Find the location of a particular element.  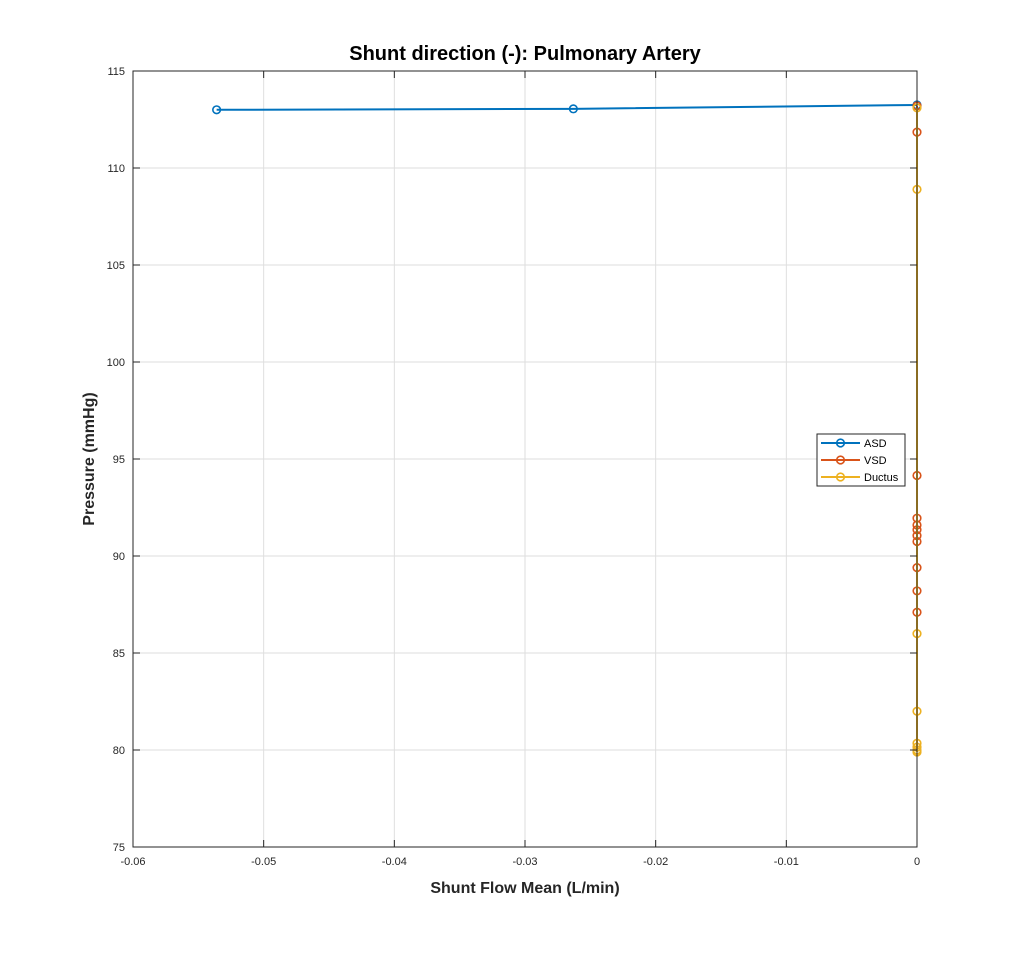

y-tick-label: 85 is located at coordinates (119, 654).